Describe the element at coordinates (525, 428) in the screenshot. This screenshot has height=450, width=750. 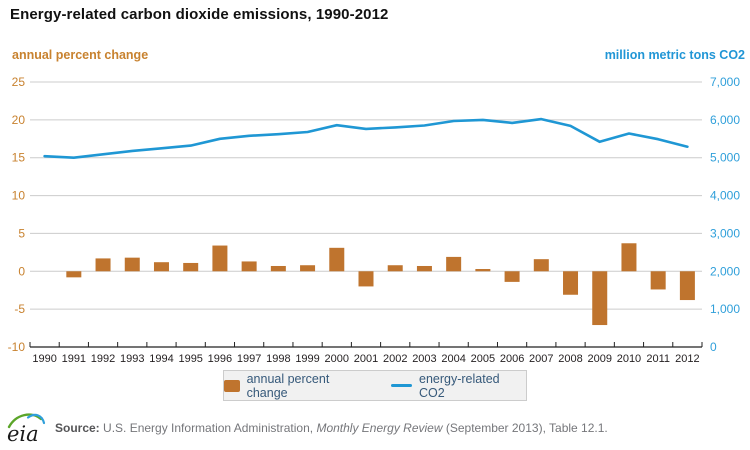
I see `source-post: (September 2013), Table 12.1.` at that location.